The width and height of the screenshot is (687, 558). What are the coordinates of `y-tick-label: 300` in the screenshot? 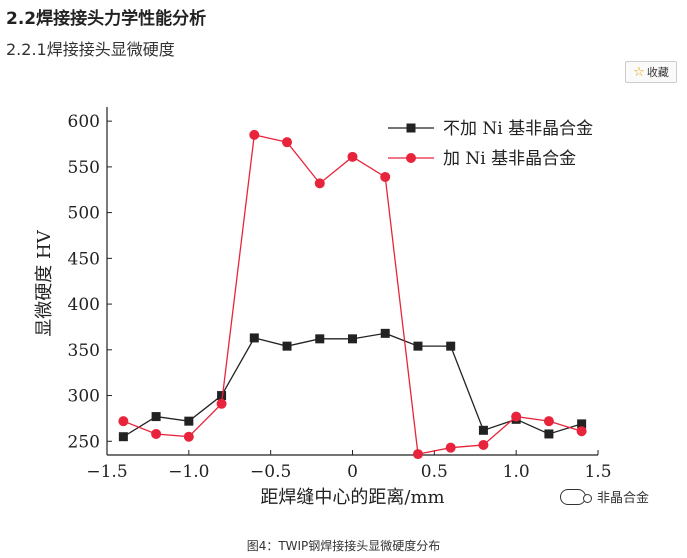 It's located at (84, 397).